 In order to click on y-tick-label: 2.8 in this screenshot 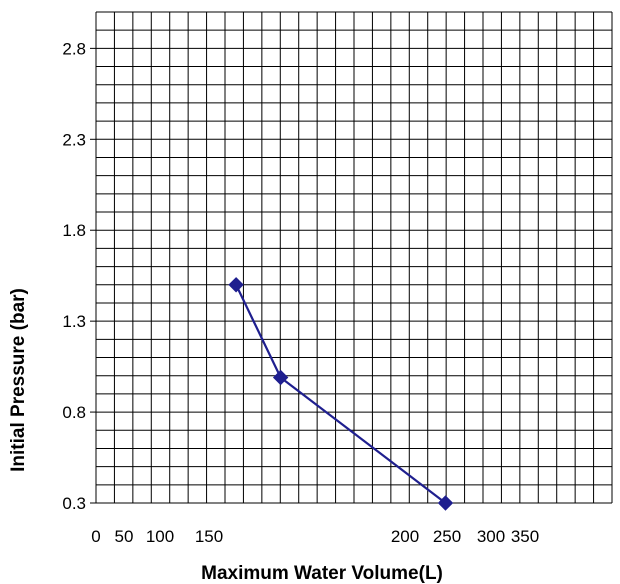, I will do `click(74, 48)`.